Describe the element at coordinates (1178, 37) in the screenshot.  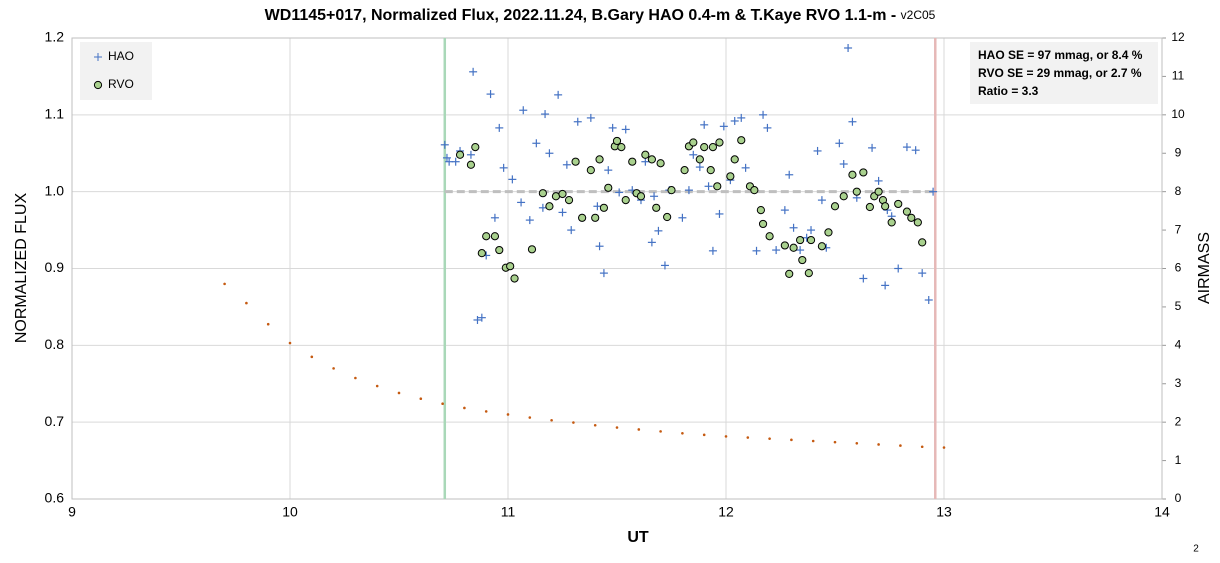
I see `y2-tick-label: 12` at that location.